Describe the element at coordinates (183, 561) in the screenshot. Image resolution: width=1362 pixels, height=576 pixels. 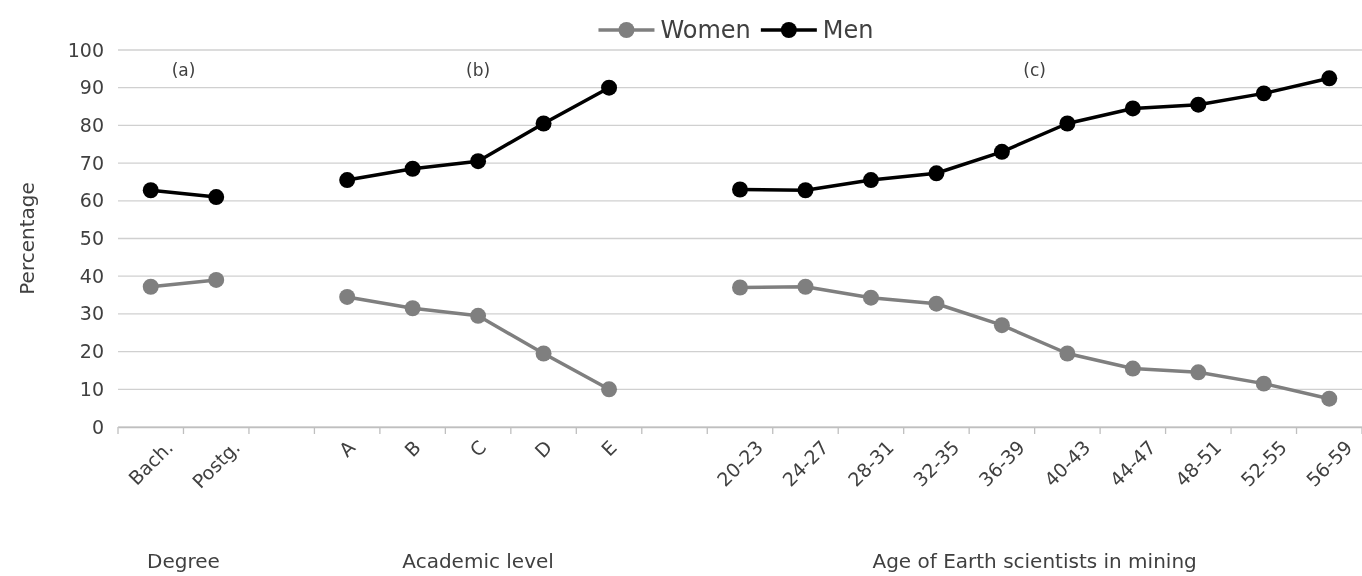
I see `text: Degree` at that location.